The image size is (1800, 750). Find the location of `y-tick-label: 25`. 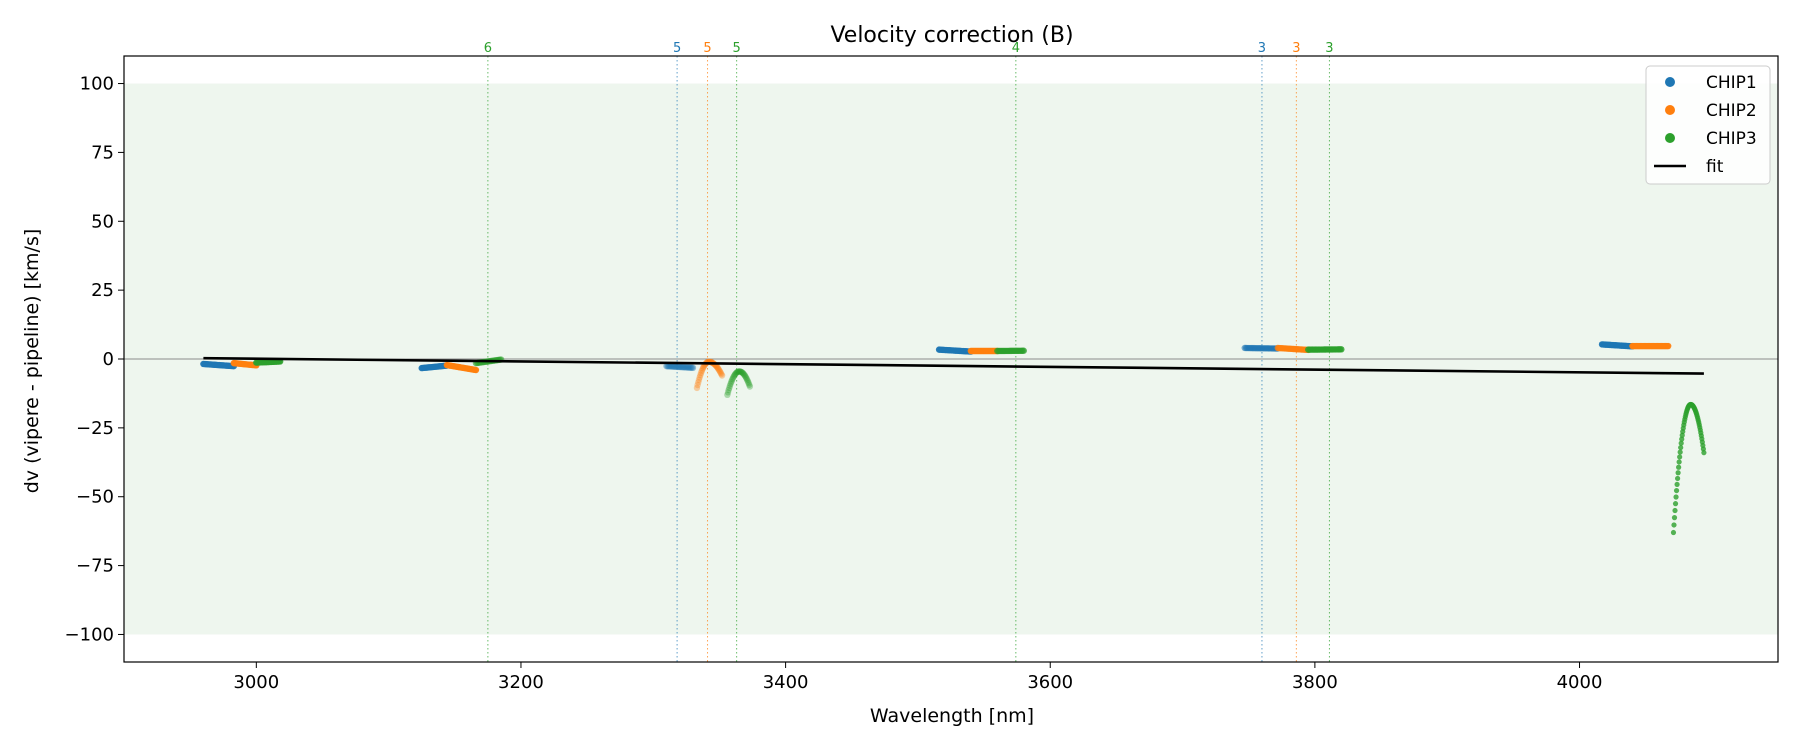

y-tick-label: 25 is located at coordinates (102, 290).